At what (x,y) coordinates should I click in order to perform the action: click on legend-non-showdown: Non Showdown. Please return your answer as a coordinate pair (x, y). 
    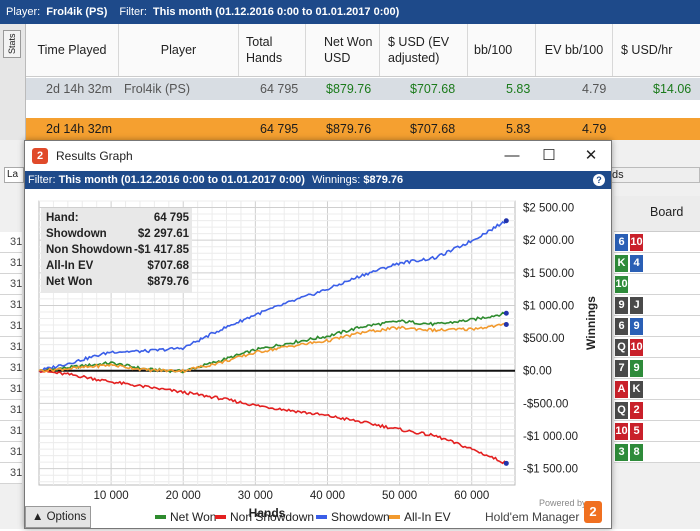
    Looking at the image, I should click on (264, 517).